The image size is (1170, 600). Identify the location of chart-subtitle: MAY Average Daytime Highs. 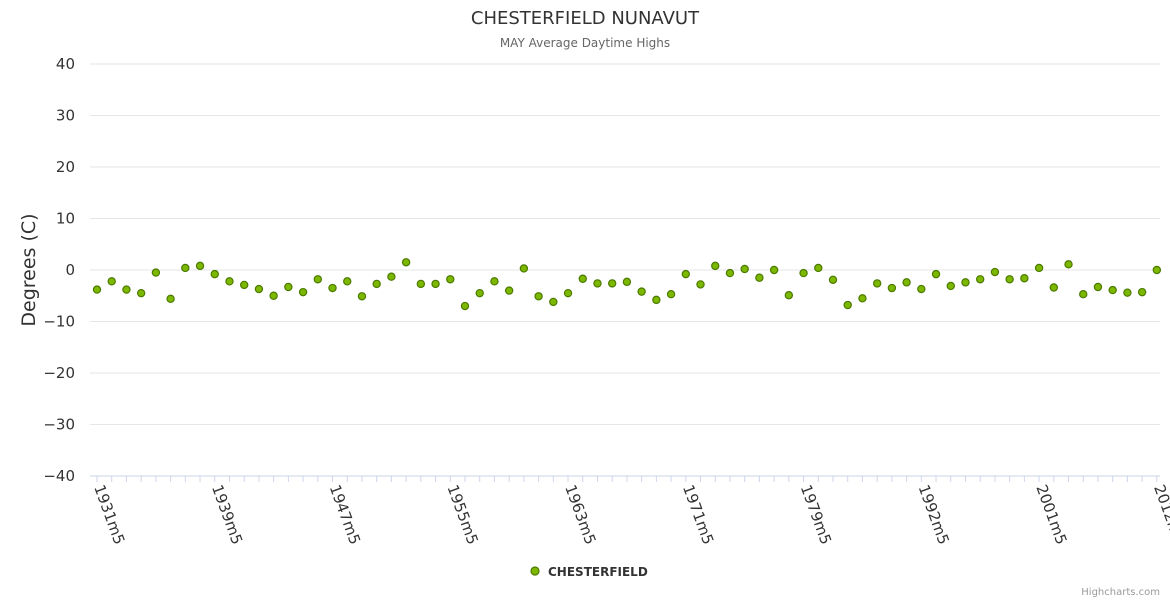
(585, 43).